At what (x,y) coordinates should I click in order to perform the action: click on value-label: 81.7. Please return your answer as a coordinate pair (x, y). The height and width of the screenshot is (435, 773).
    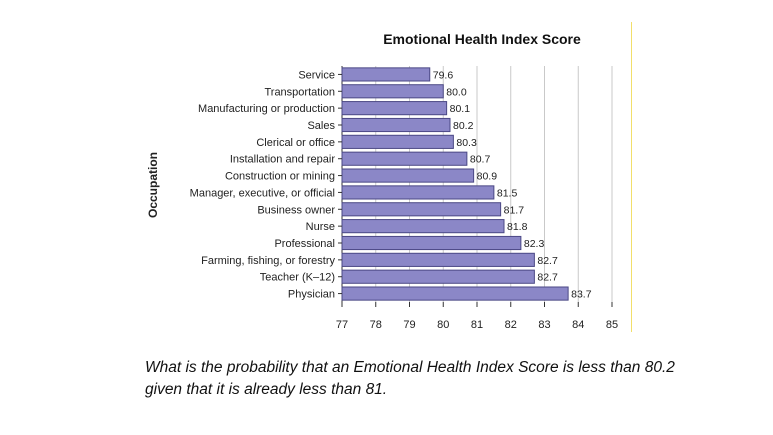
    Looking at the image, I should click on (514, 210).